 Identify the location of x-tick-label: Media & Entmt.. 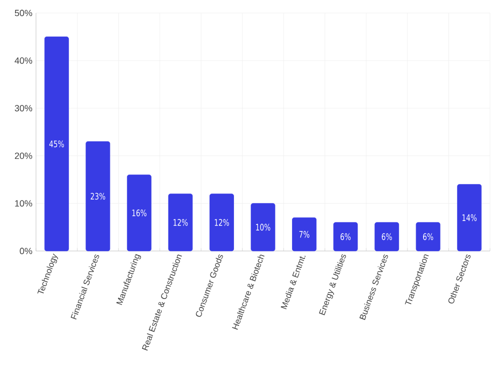
(293, 283).